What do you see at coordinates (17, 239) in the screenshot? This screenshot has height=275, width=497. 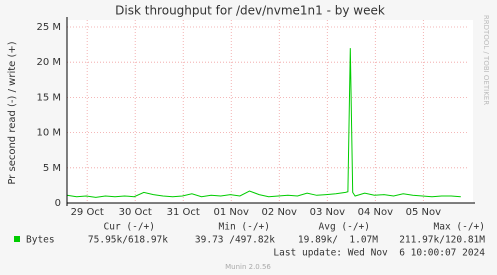 I see `legend-swatch` at bounding box center [17, 239].